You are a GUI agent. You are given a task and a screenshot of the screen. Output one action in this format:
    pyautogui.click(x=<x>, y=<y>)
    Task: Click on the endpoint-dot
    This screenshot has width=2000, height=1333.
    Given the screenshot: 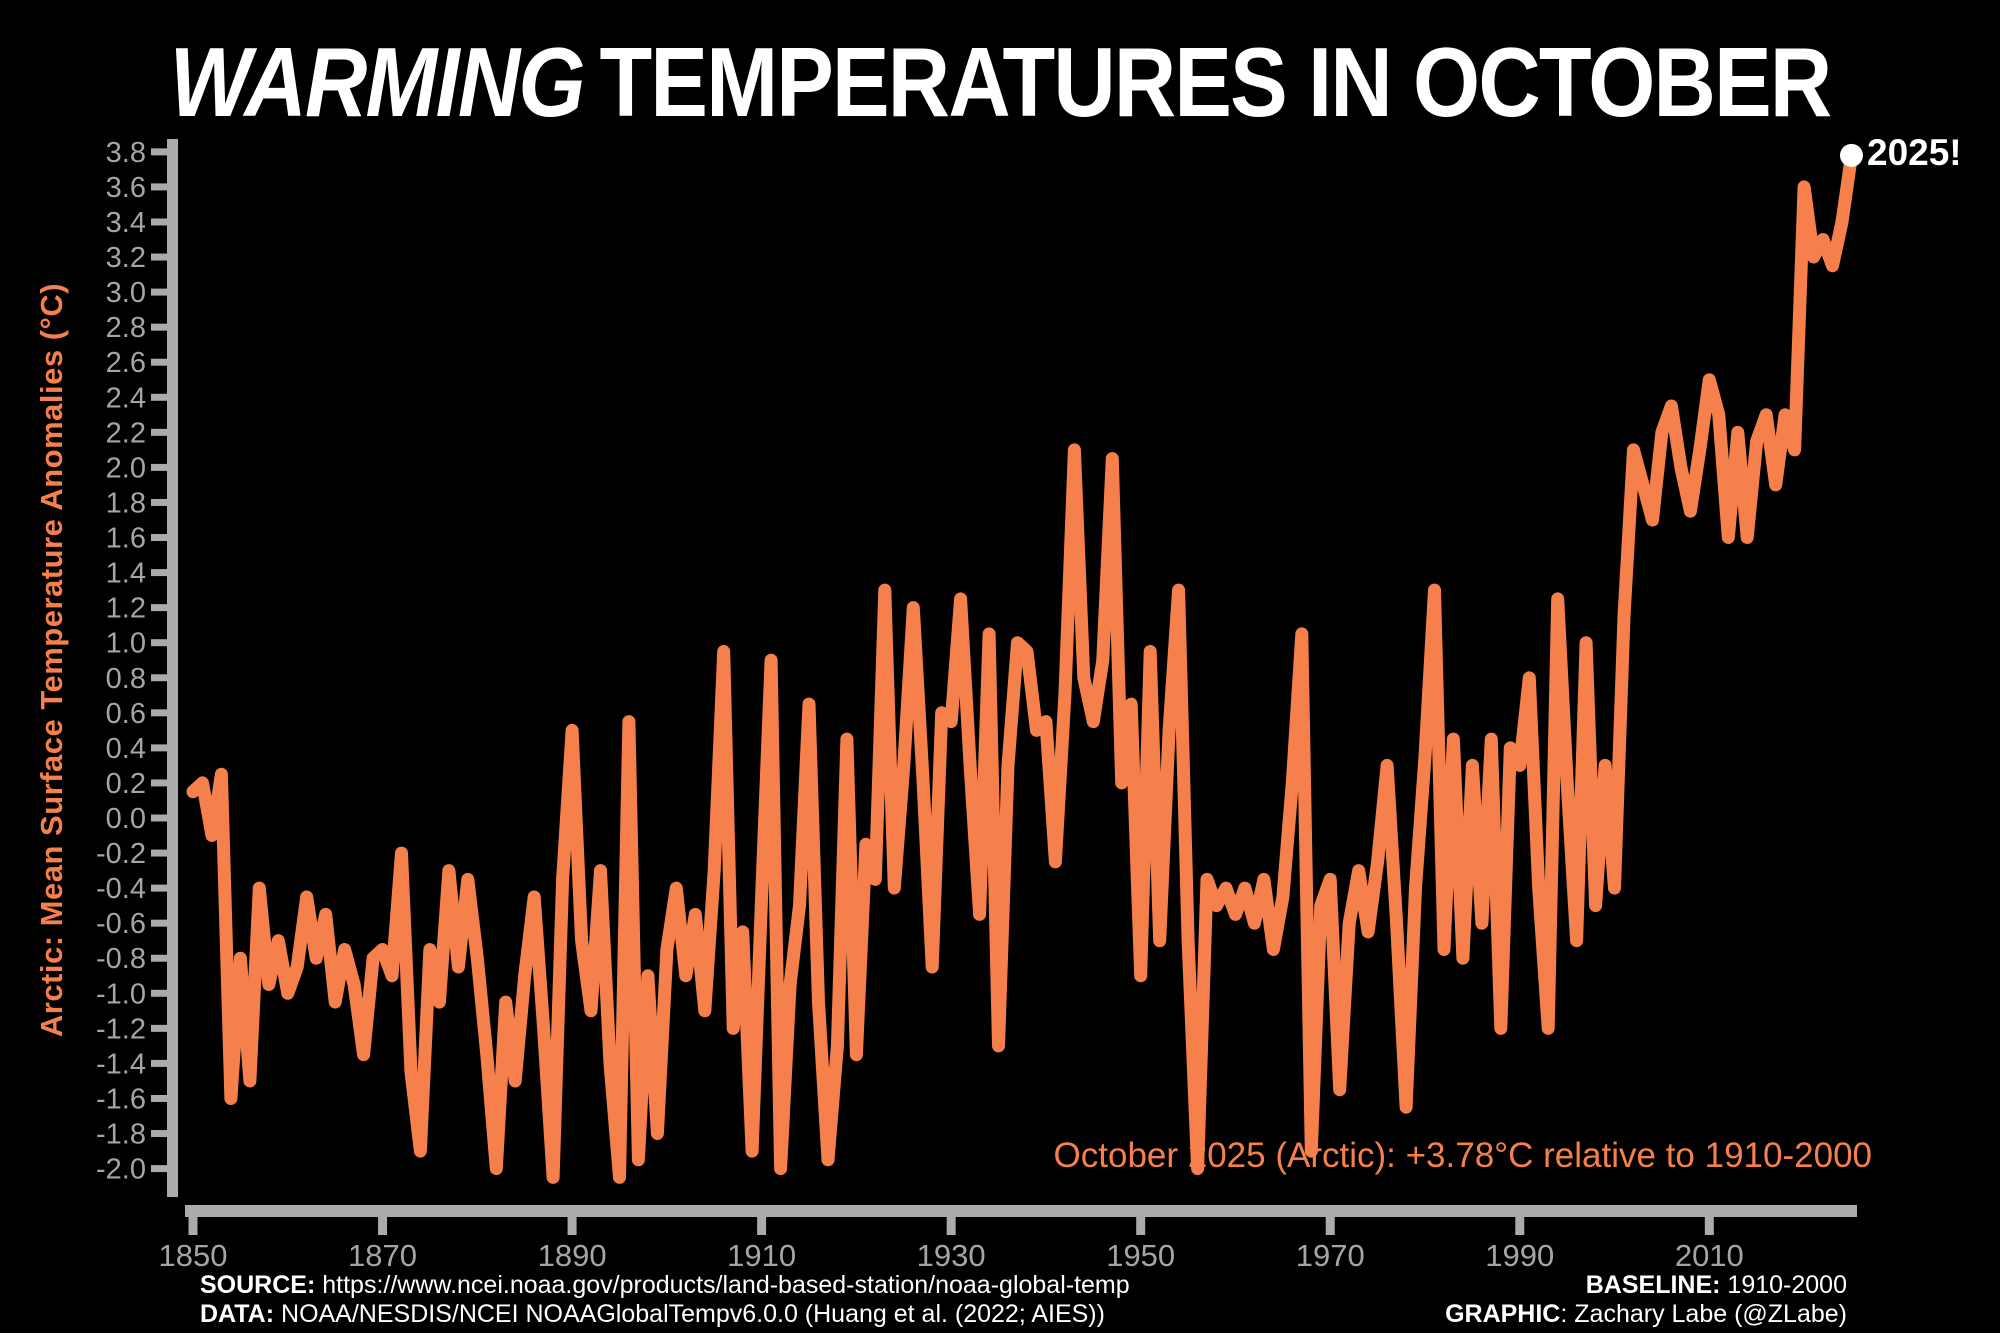 What is the action you would take?
    pyautogui.click(x=1851, y=155)
    